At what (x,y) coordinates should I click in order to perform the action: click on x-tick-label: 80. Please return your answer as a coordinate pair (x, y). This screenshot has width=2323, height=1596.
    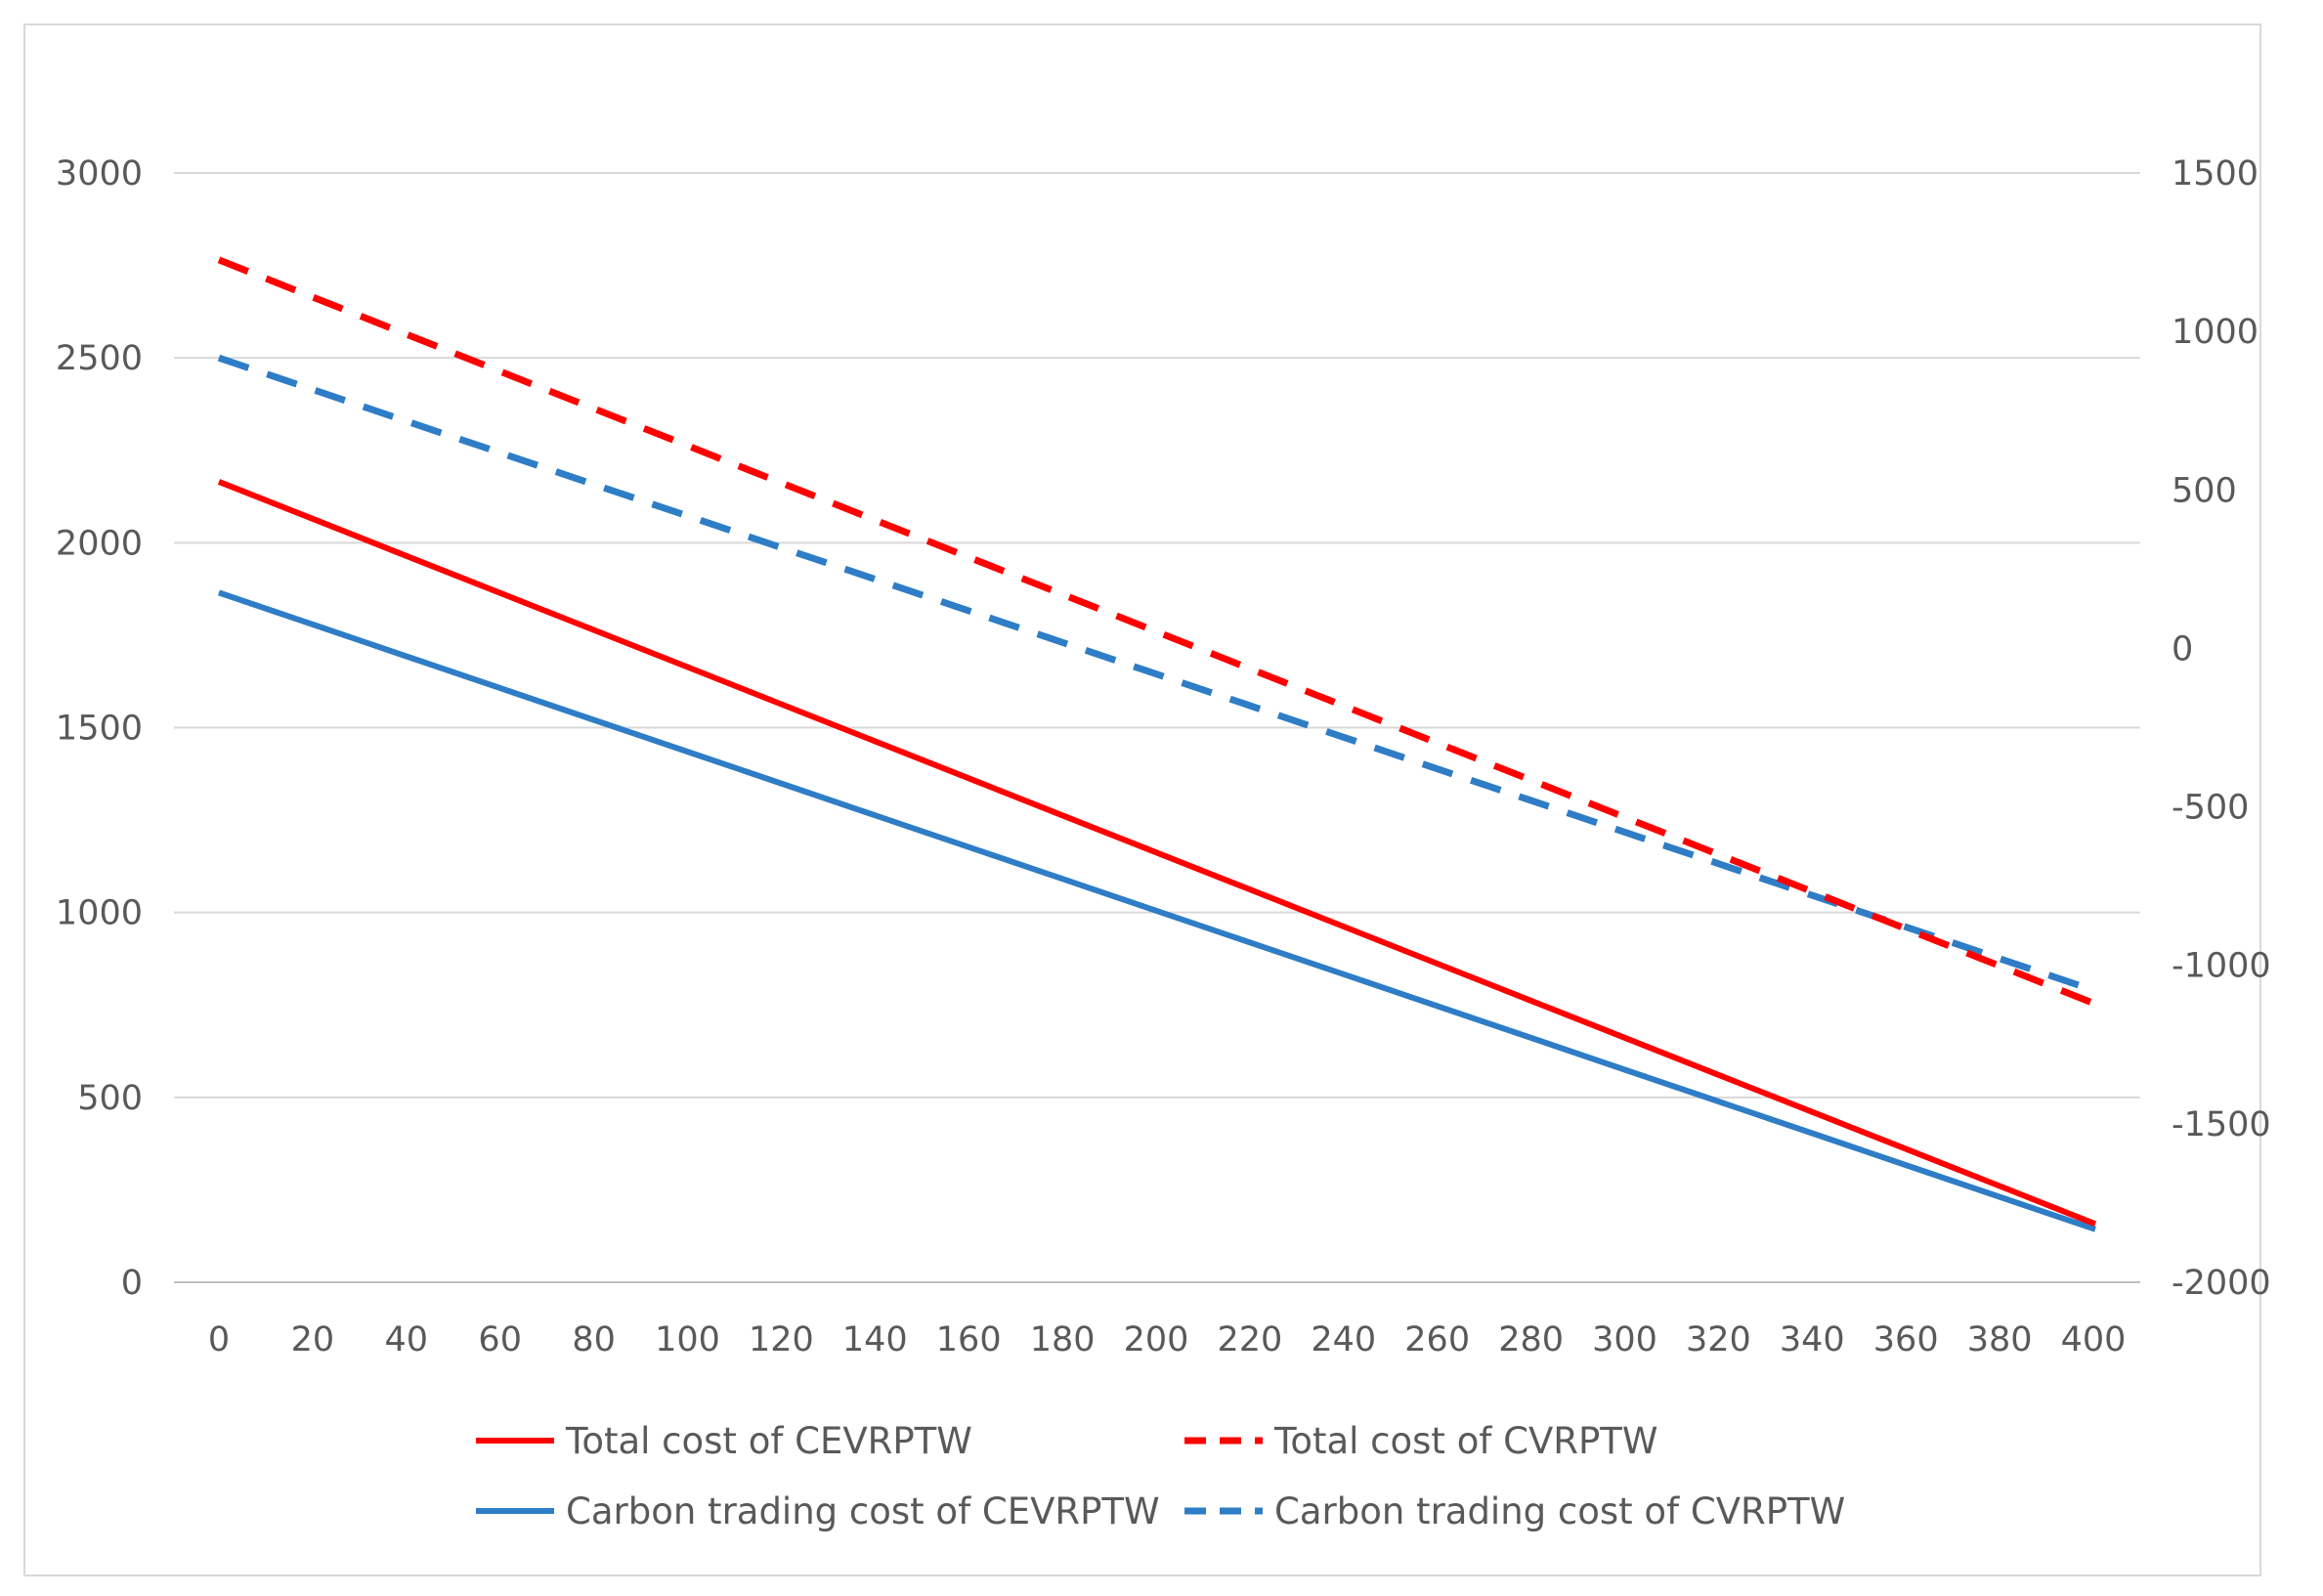
    Looking at the image, I should click on (594, 1339).